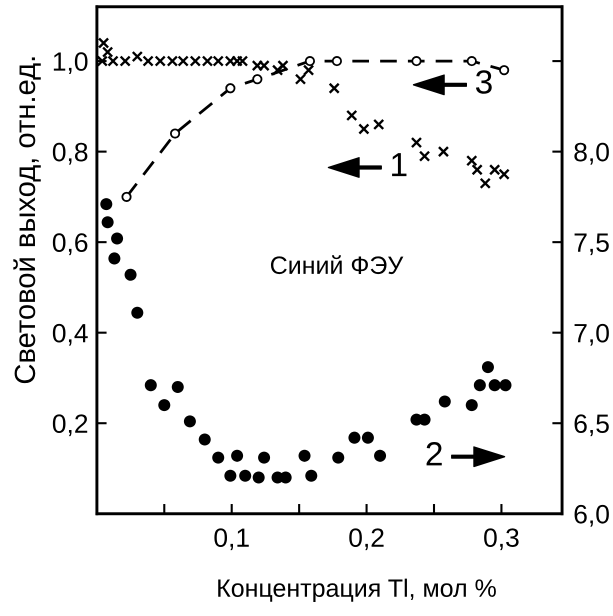  What do you see at coordinates (70, 335) in the screenshot?
I see `y-tick-label: 0,4` at bounding box center [70, 335].